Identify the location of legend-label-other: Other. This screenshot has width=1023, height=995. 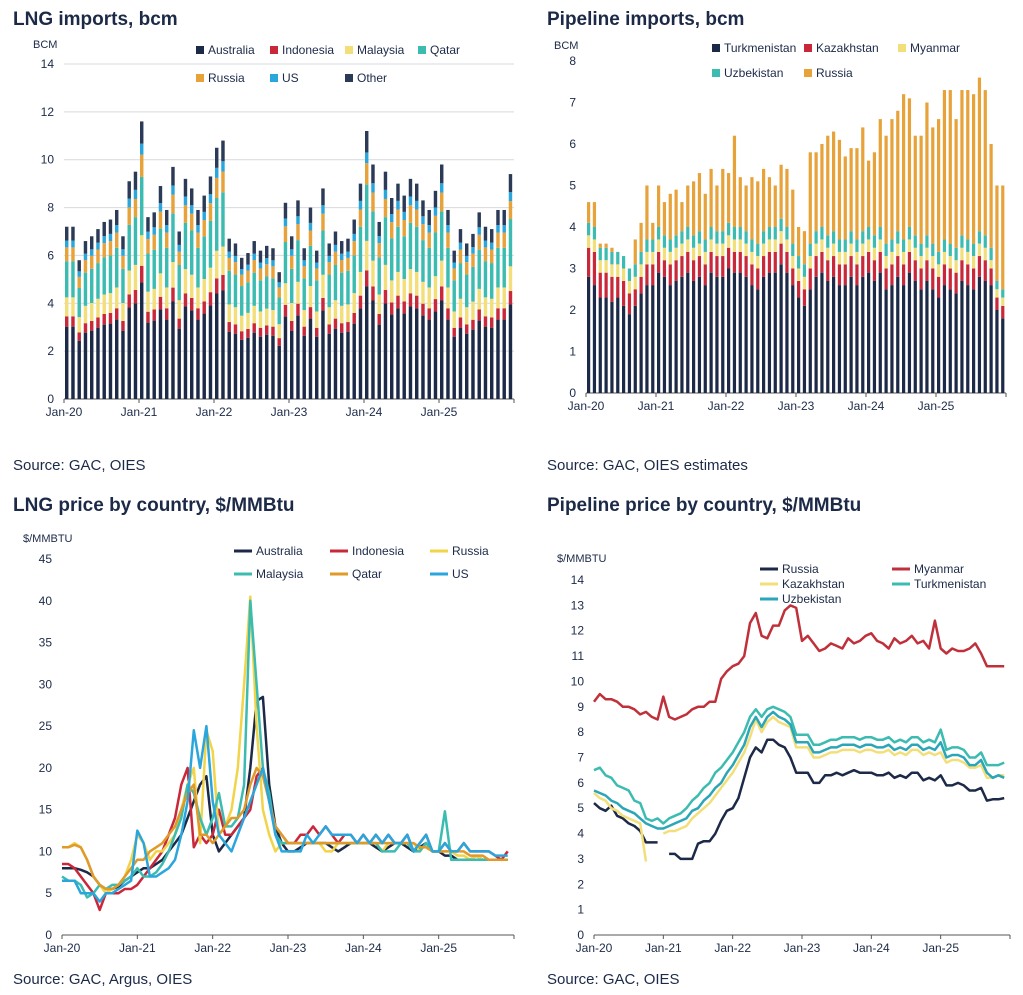
(372, 78).